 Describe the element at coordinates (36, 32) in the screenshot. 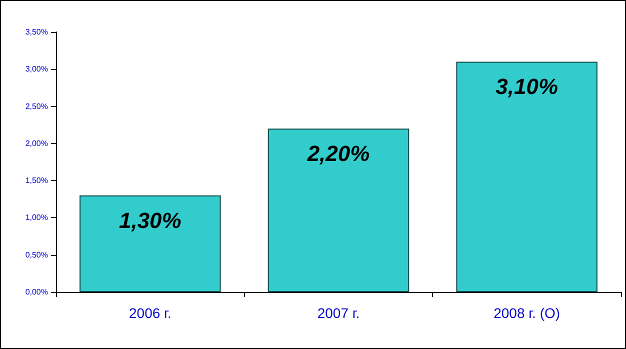

I see `y-tick-label: 3,50%` at that location.